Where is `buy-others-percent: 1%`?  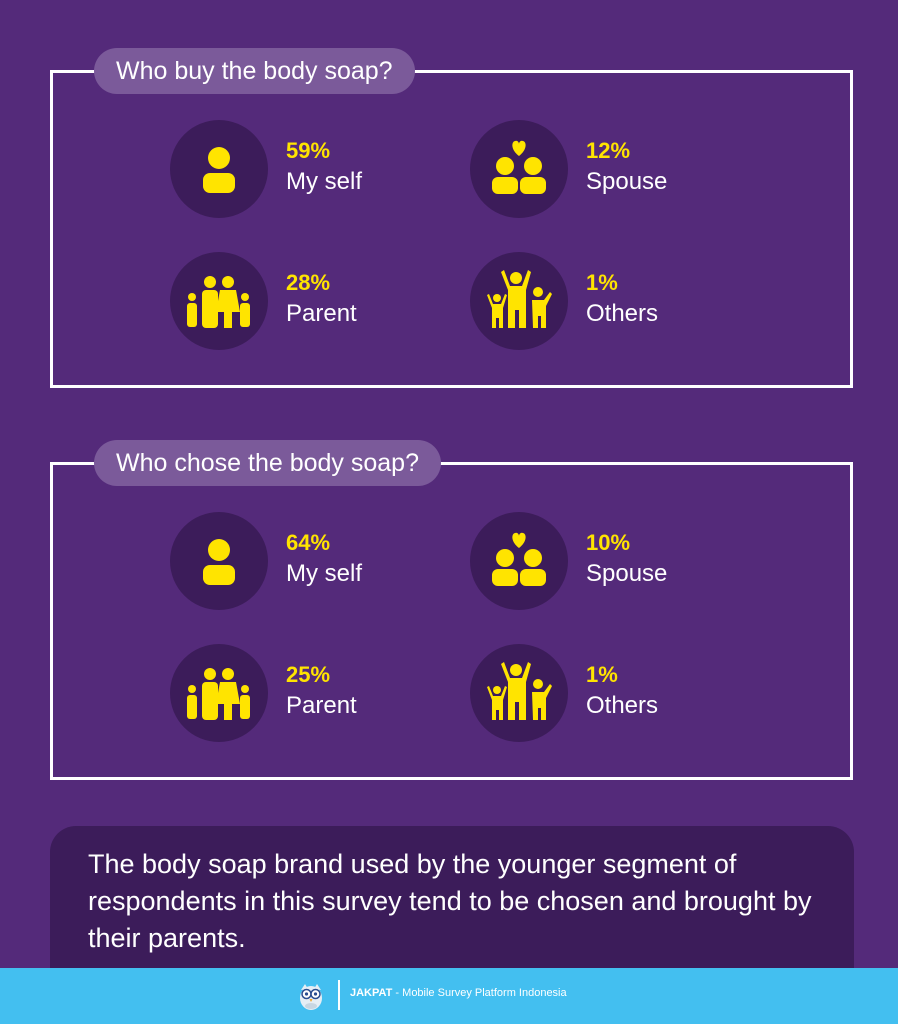 buy-others-percent: 1% is located at coordinates (602, 282).